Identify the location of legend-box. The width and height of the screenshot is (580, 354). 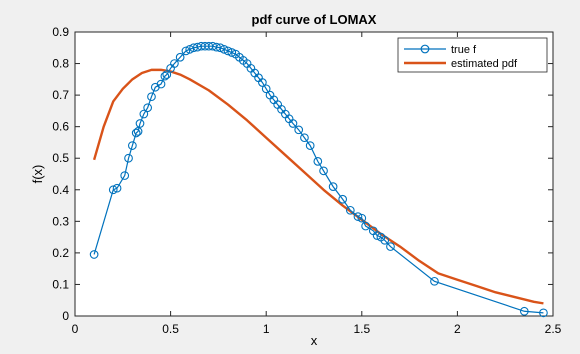
(472, 55).